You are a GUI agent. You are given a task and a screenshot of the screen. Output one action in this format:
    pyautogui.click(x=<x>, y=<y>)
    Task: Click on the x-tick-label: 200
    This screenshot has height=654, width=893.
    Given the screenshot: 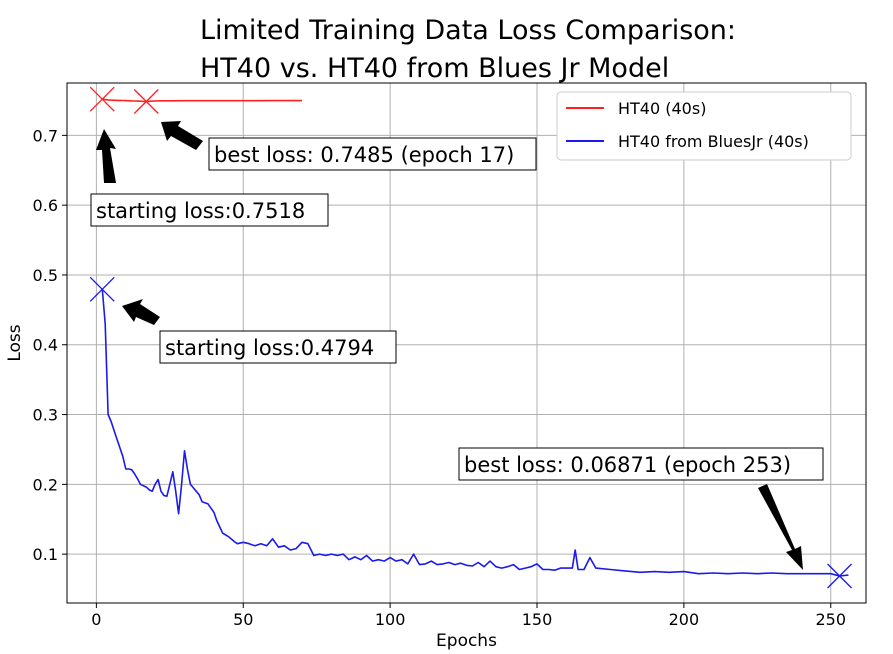 What is the action you would take?
    pyautogui.click(x=684, y=619)
    